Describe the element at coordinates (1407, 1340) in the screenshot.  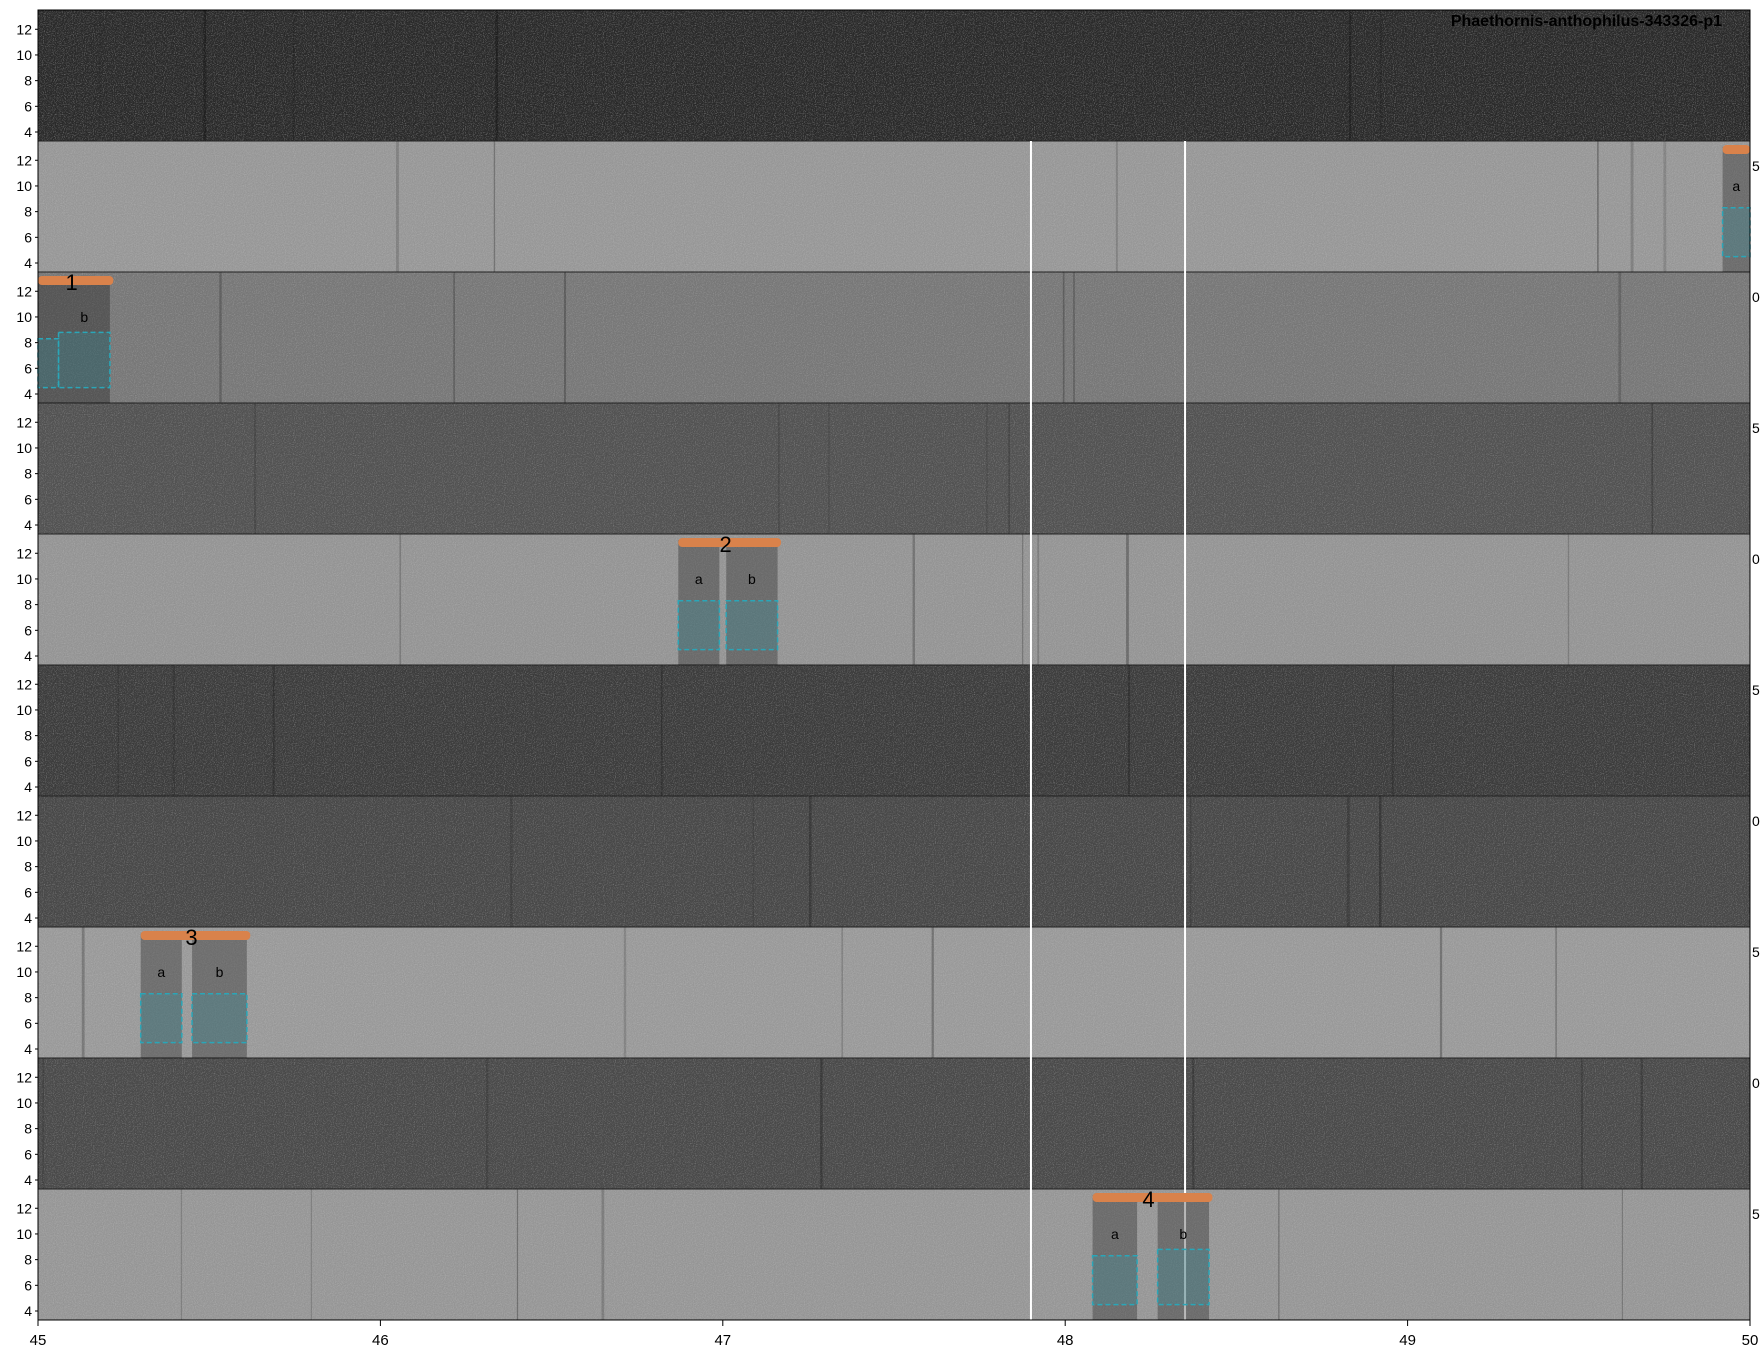
I see `x-tick-label: 49` at that location.